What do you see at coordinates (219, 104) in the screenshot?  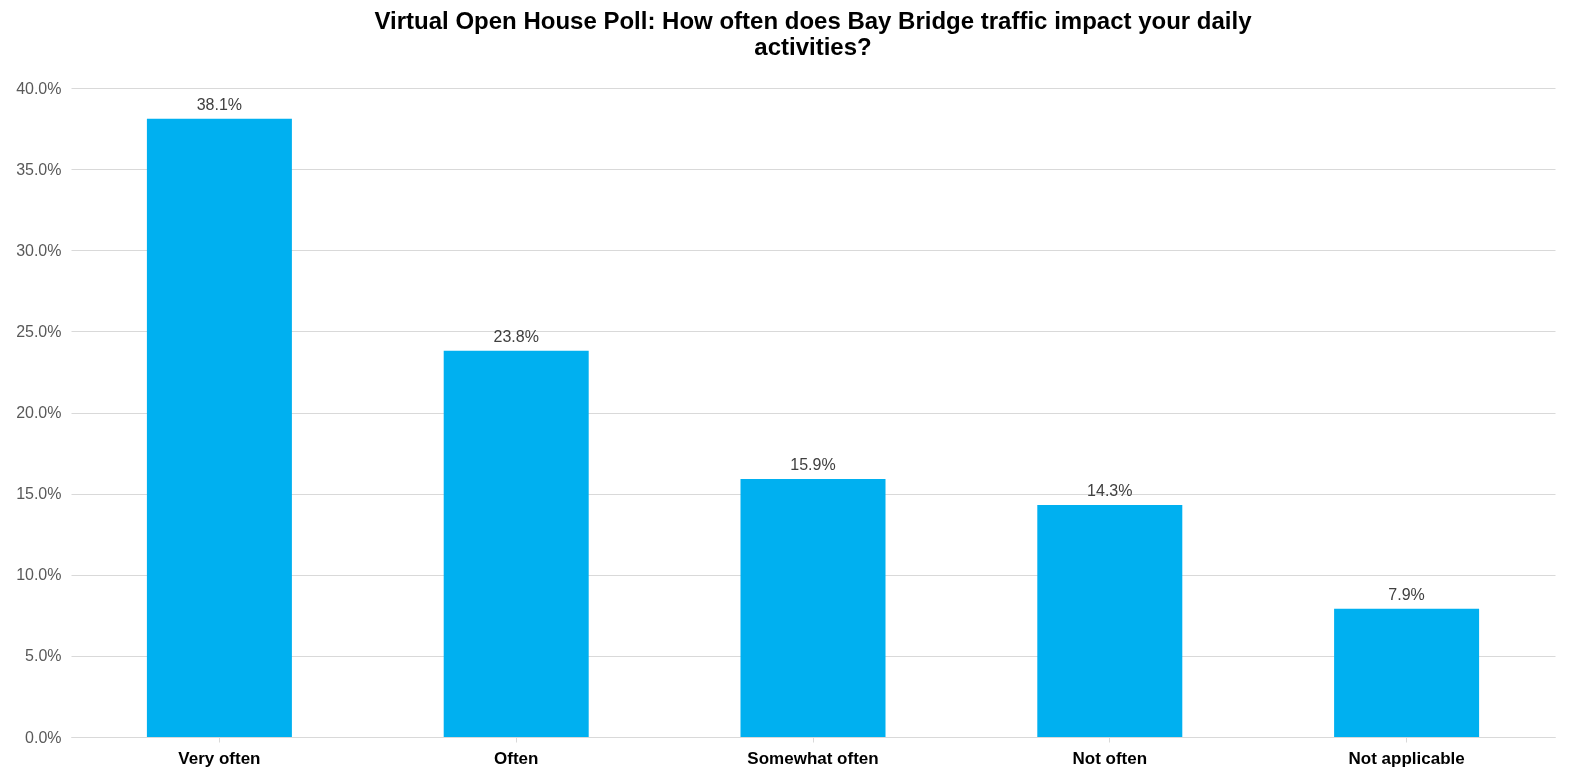 I see `data-label: 38.1%` at bounding box center [219, 104].